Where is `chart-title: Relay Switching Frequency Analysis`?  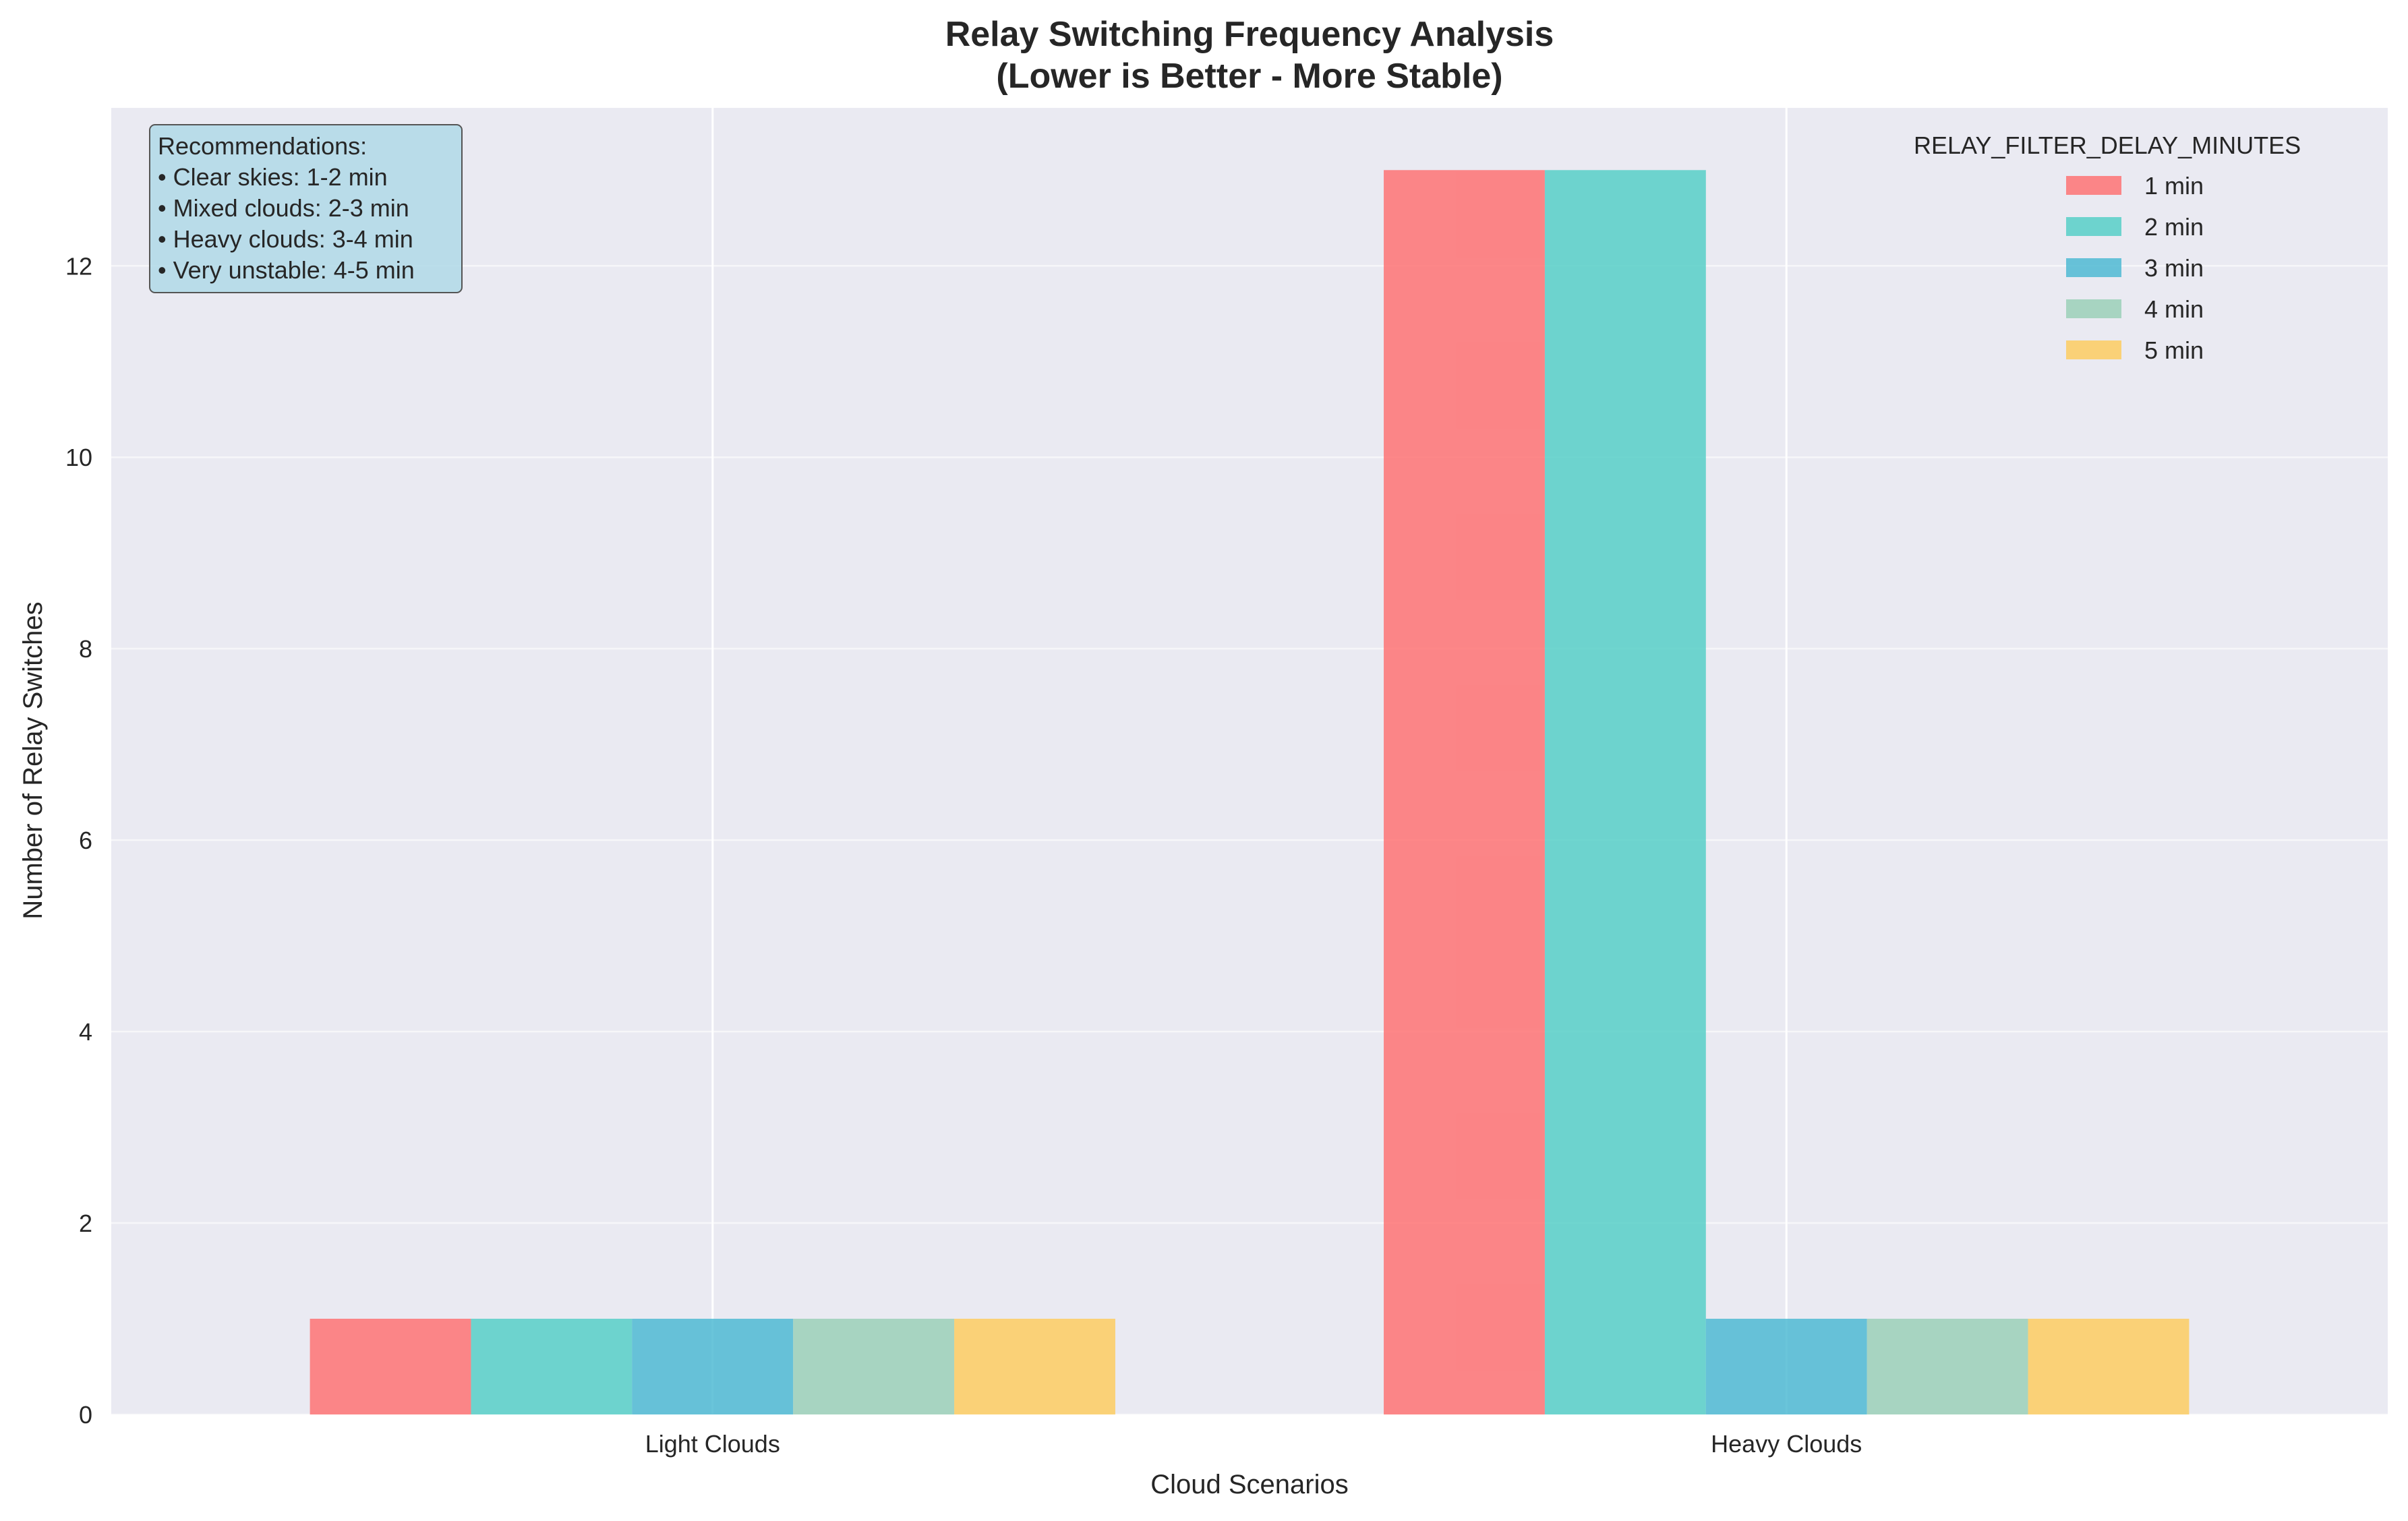 chart-title: Relay Switching Frequency Analysis is located at coordinates (1250, 34).